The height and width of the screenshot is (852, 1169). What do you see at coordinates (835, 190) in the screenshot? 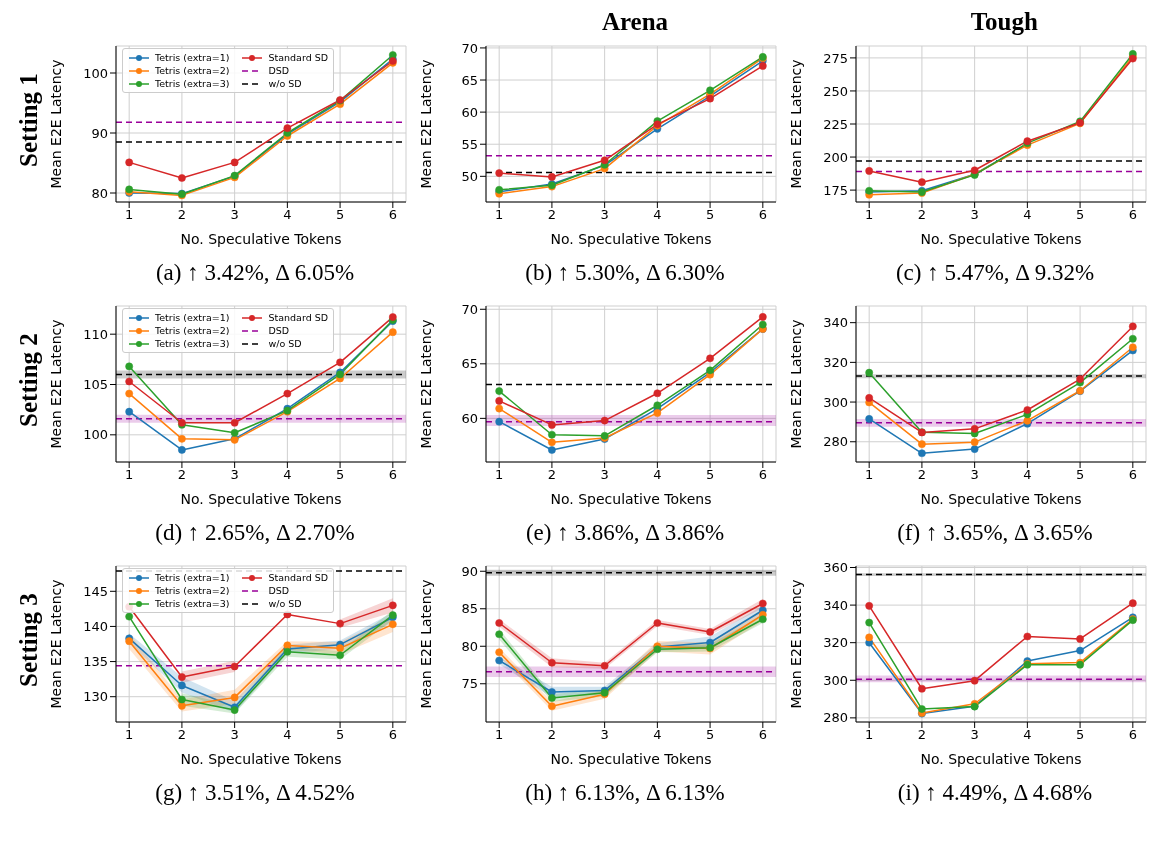
I see `y-tick-label: 175` at bounding box center [835, 190].